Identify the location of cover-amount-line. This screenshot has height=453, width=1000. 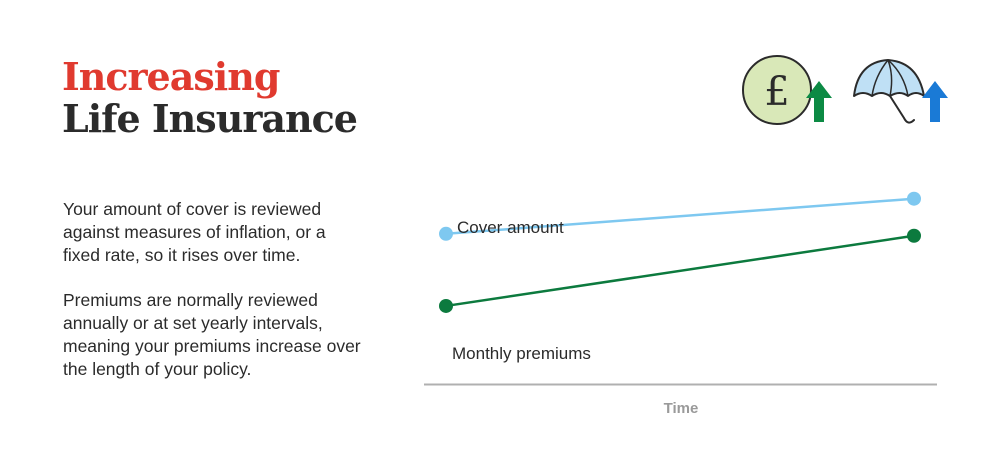
(680, 216).